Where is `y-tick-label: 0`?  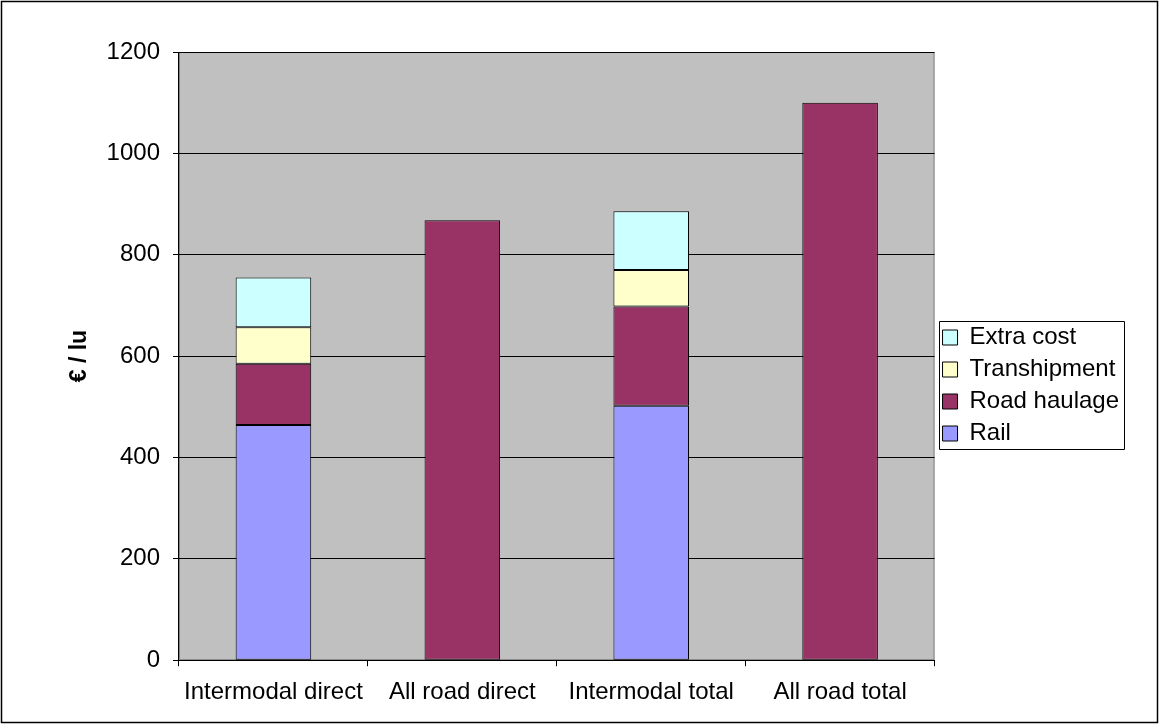 y-tick-label: 0 is located at coordinates (153, 658).